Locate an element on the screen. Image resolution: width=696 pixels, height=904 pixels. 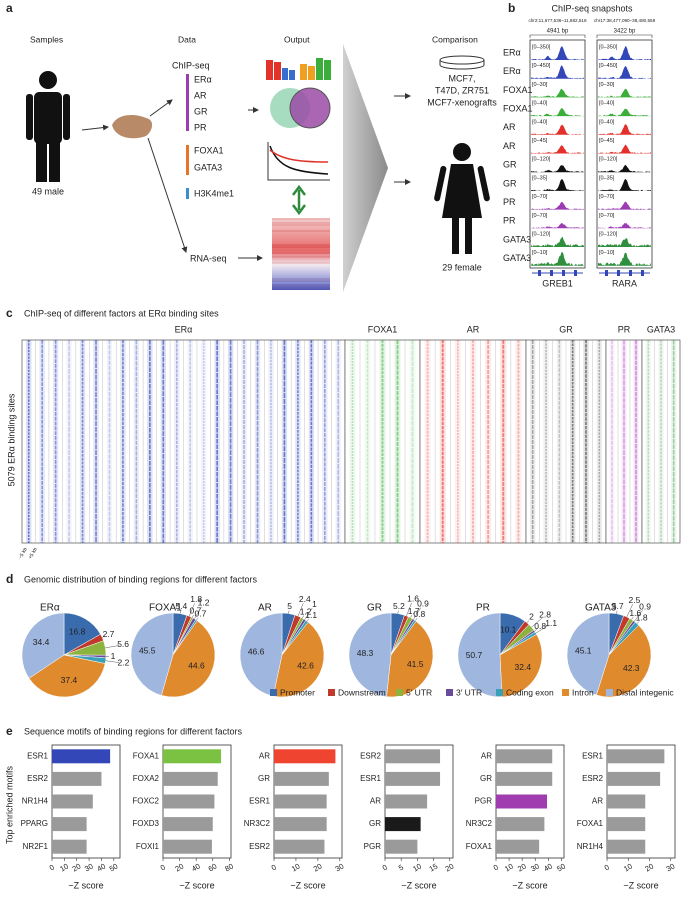
track-range: [0–70] is located at coordinates (540, 216).